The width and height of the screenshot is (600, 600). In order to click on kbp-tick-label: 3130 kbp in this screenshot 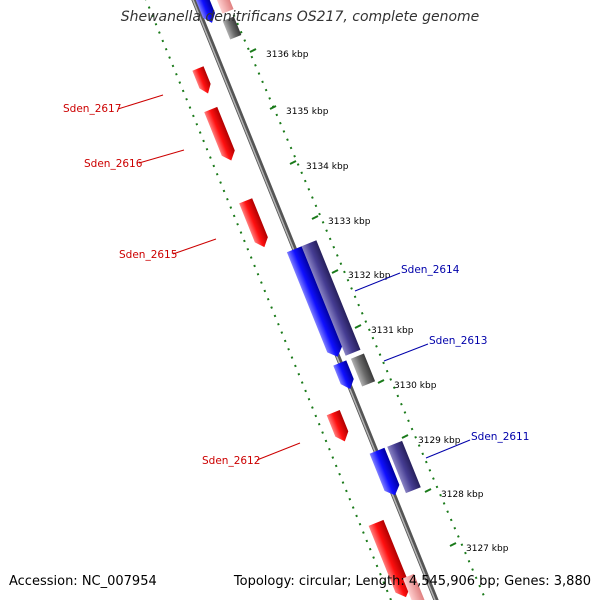, I will do `click(415, 386)`.